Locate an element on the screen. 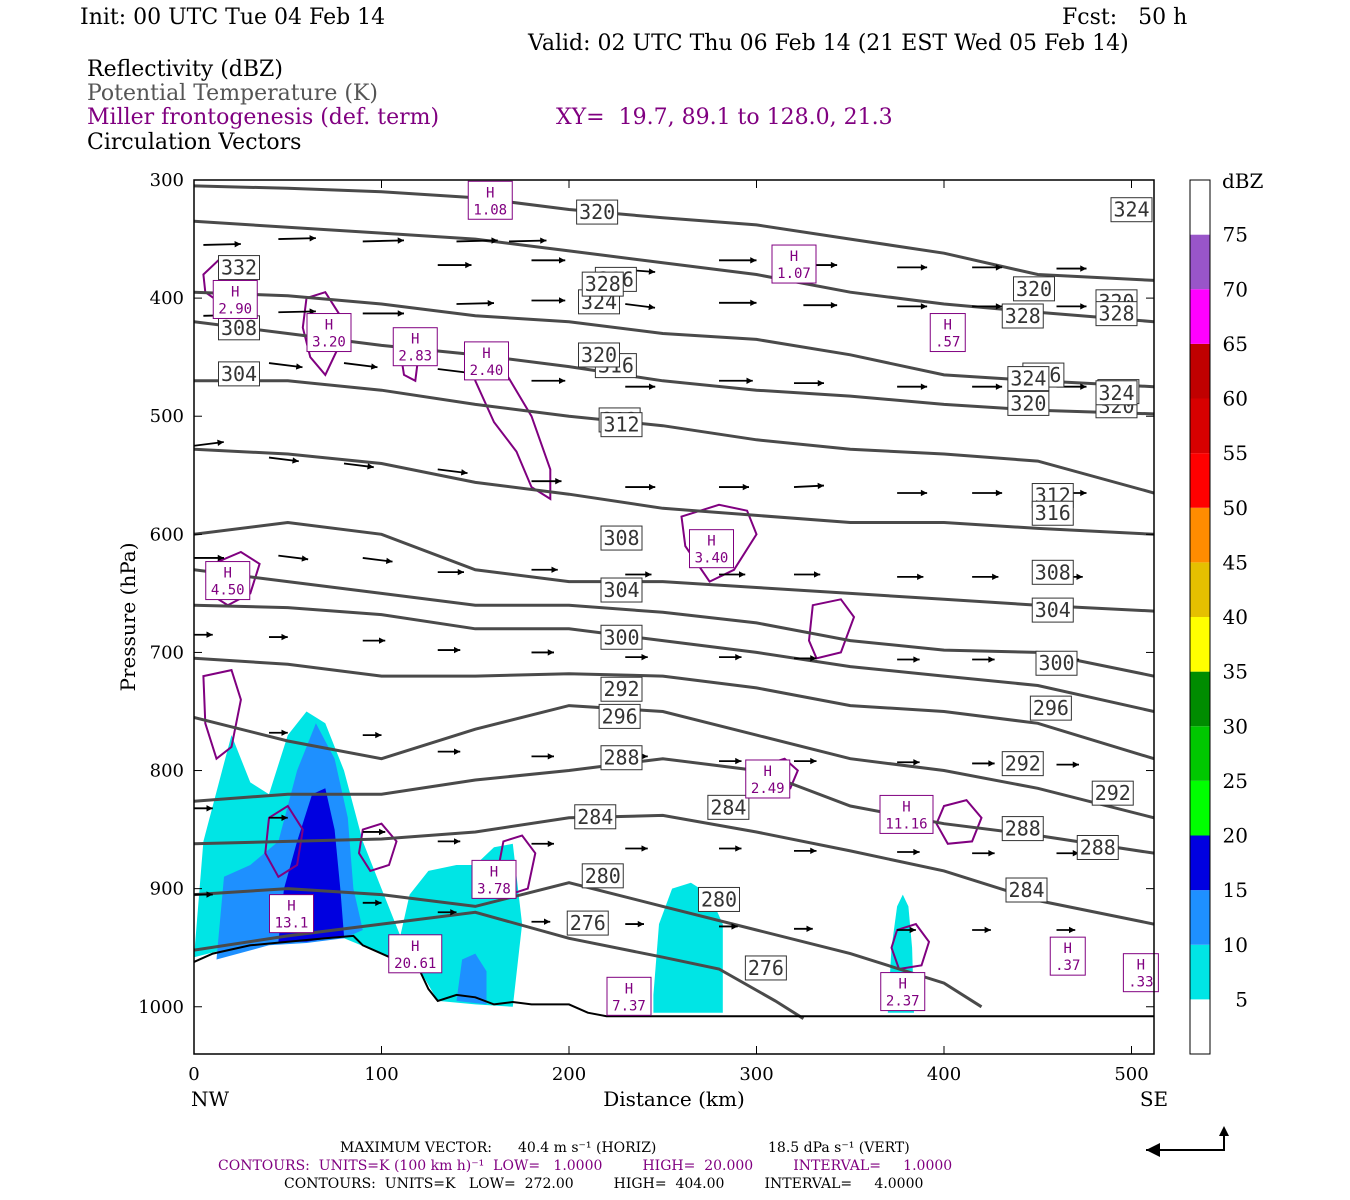 The width and height of the screenshot is (1350, 1200). miller-high-value: 2.49 is located at coordinates (768, 789).